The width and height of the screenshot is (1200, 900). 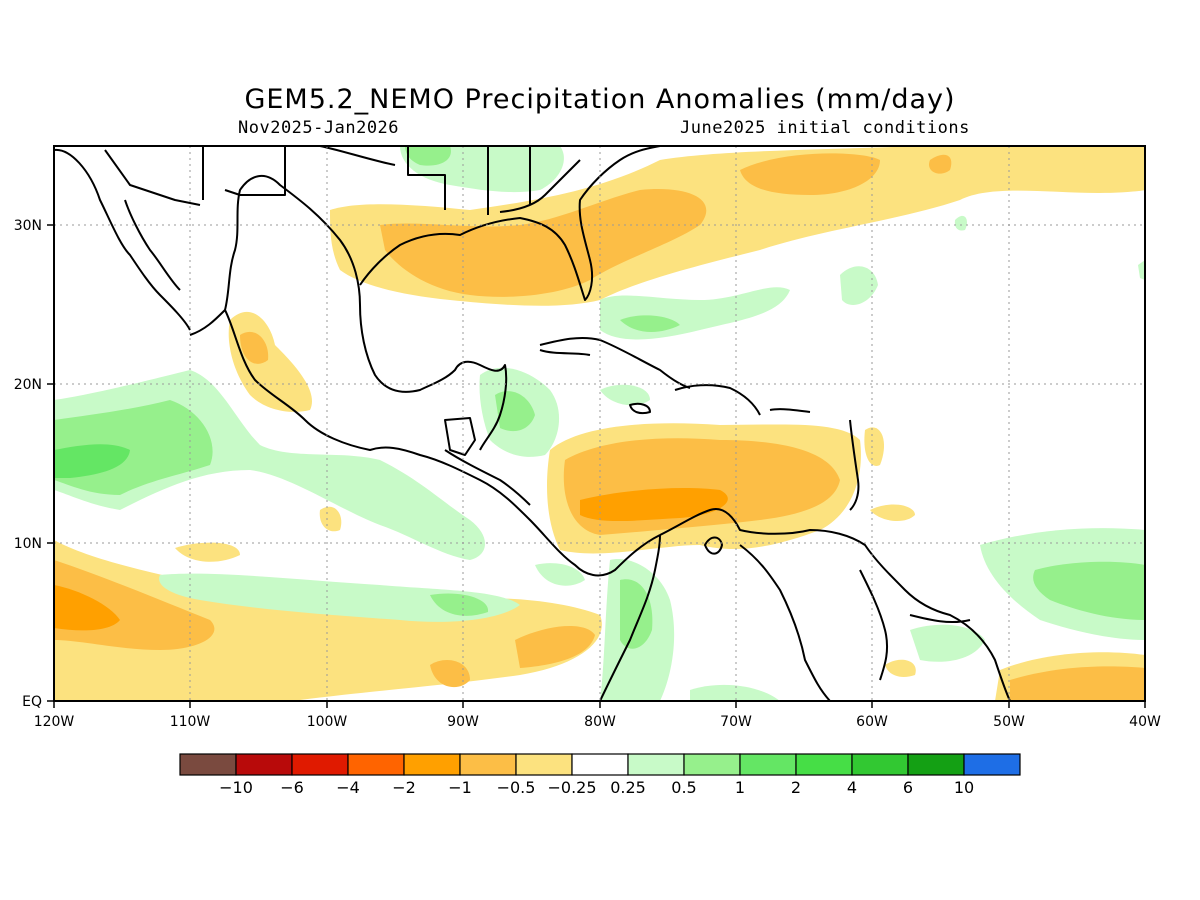 What do you see at coordinates (825, 128) in the screenshot?
I see `initial-conditions: June2025 initial conditions` at bounding box center [825, 128].